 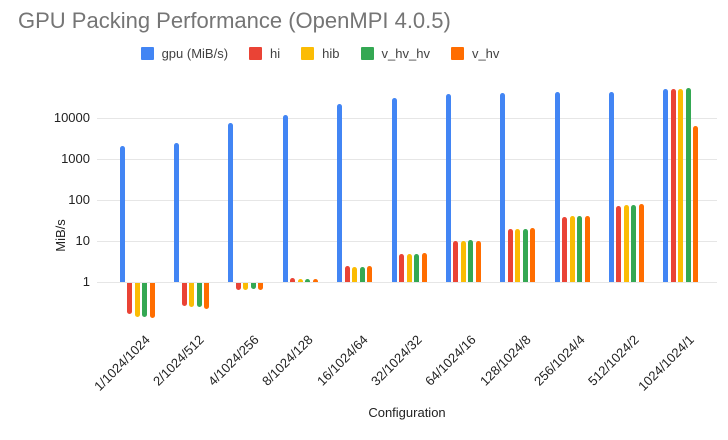 What do you see at coordinates (503, 187) in the screenshot?
I see `bar-gpu-mib-s--128-1024-8` at bounding box center [503, 187].